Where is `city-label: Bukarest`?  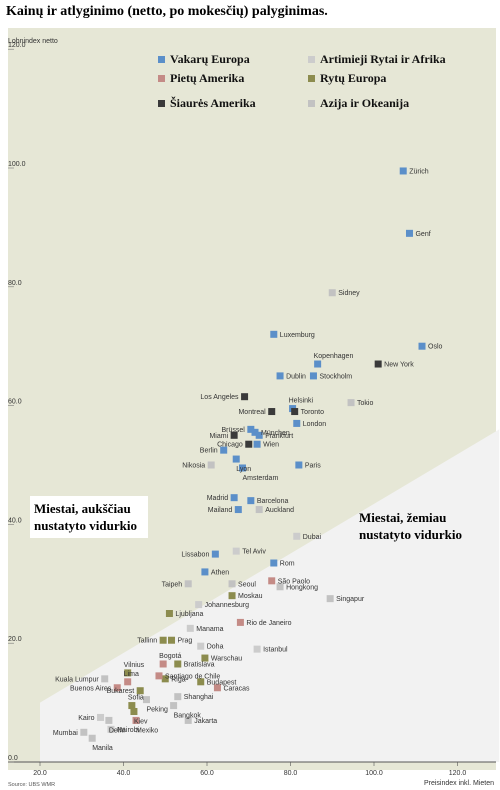 city-label: Bukarest is located at coordinates (121, 691).